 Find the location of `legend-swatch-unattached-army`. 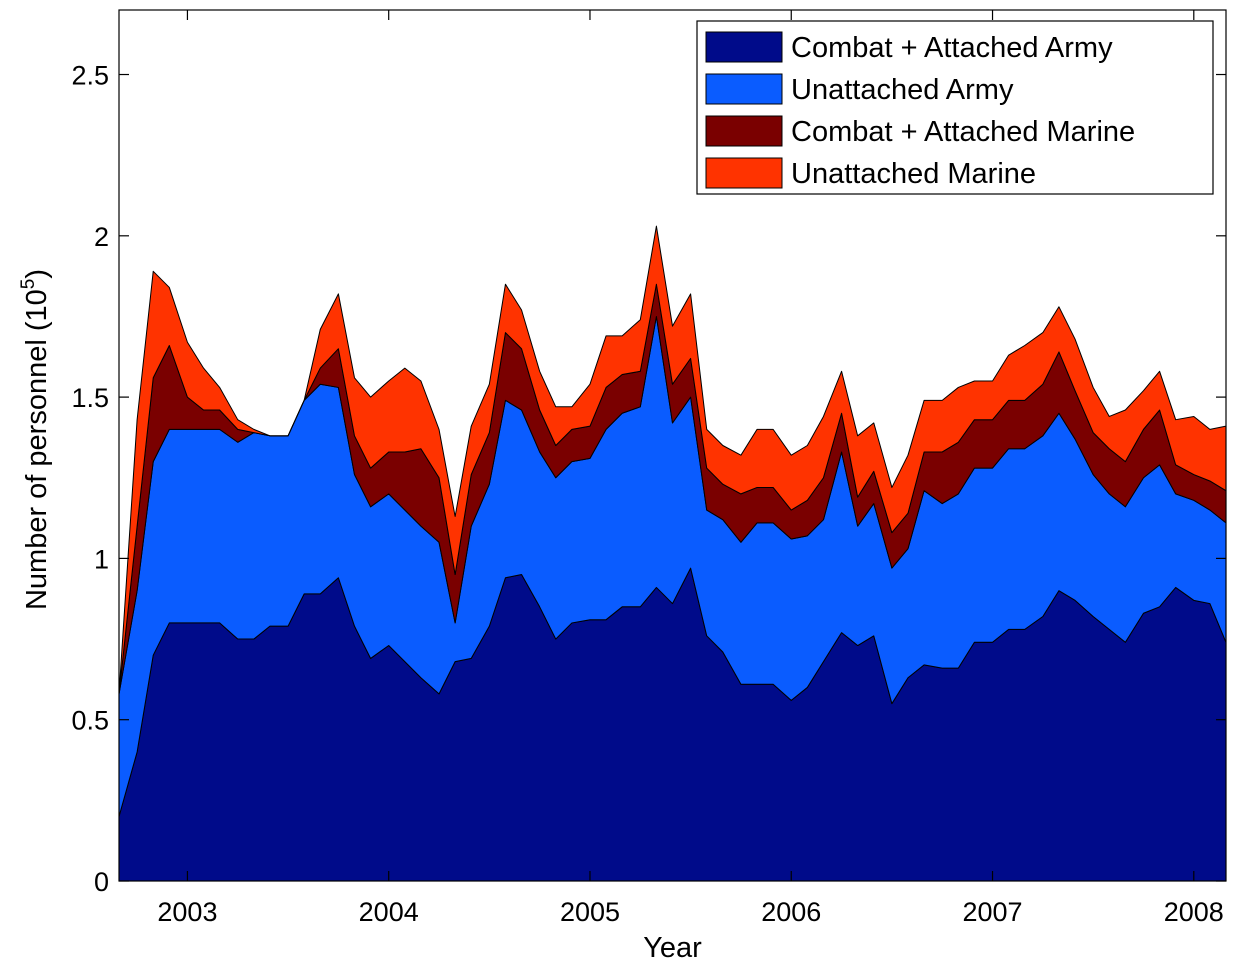

legend-swatch-unattached-army is located at coordinates (744, 89).